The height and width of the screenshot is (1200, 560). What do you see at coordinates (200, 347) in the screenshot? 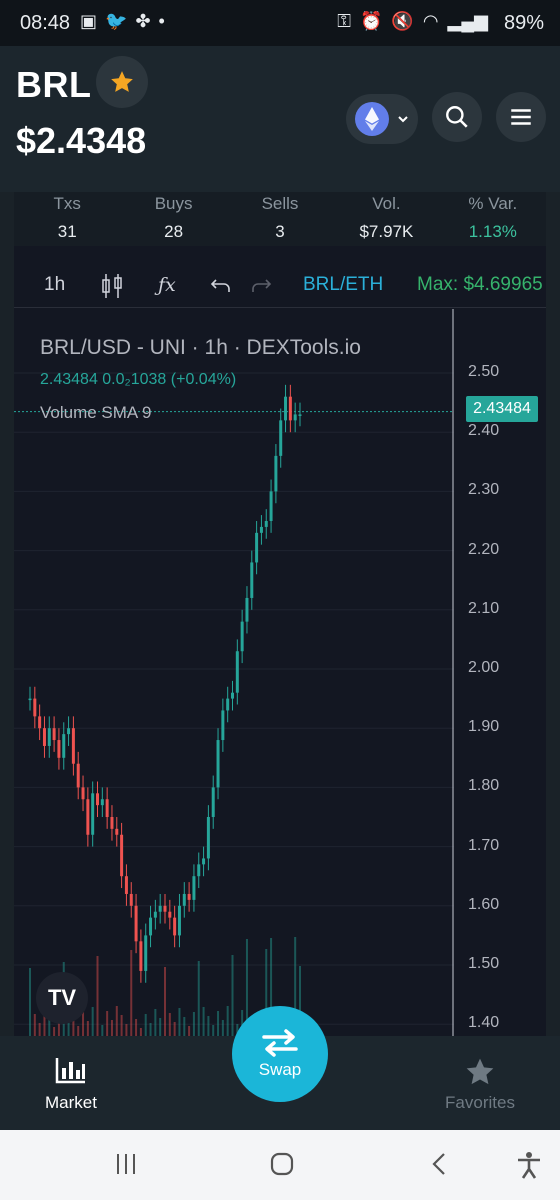
I see `chart-title: BRL/USD - UNI · 1h · DEXTools.io` at bounding box center [200, 347].